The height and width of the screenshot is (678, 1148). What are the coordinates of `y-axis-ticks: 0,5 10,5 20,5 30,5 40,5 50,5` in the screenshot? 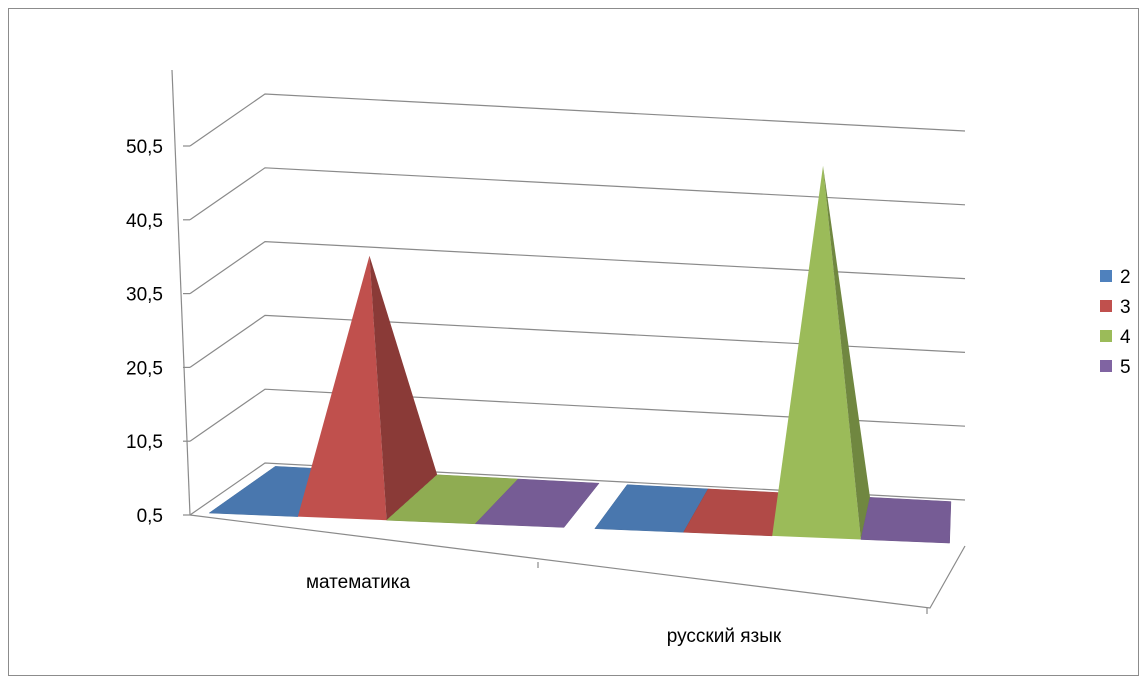 It's located at (158, 332).